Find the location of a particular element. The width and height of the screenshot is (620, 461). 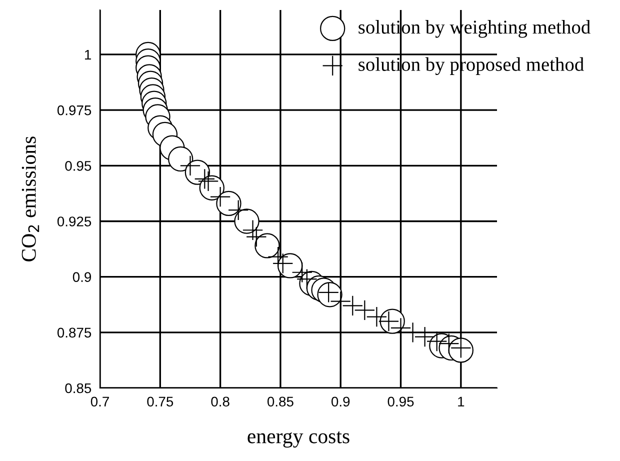

x-axis-title: energy costs is located at coordinates (299, 439).